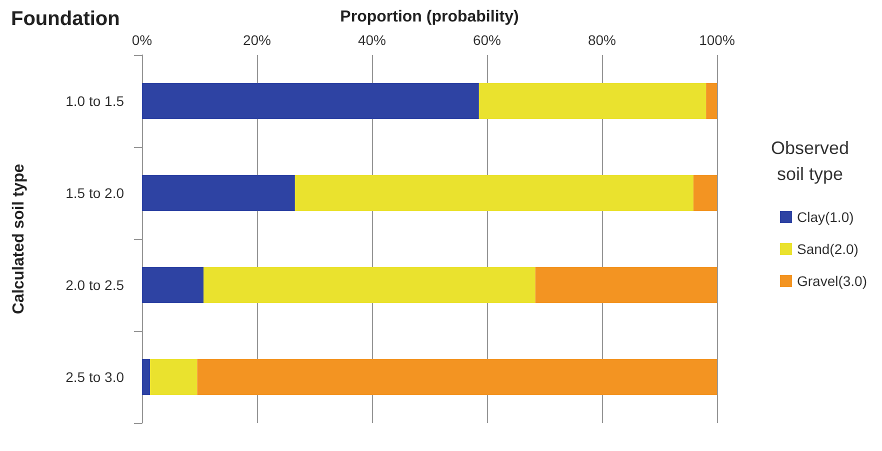  Describe the element at coordinates (487, 40) in the screenshot. I see `x-tick-label: 60%` at that location.